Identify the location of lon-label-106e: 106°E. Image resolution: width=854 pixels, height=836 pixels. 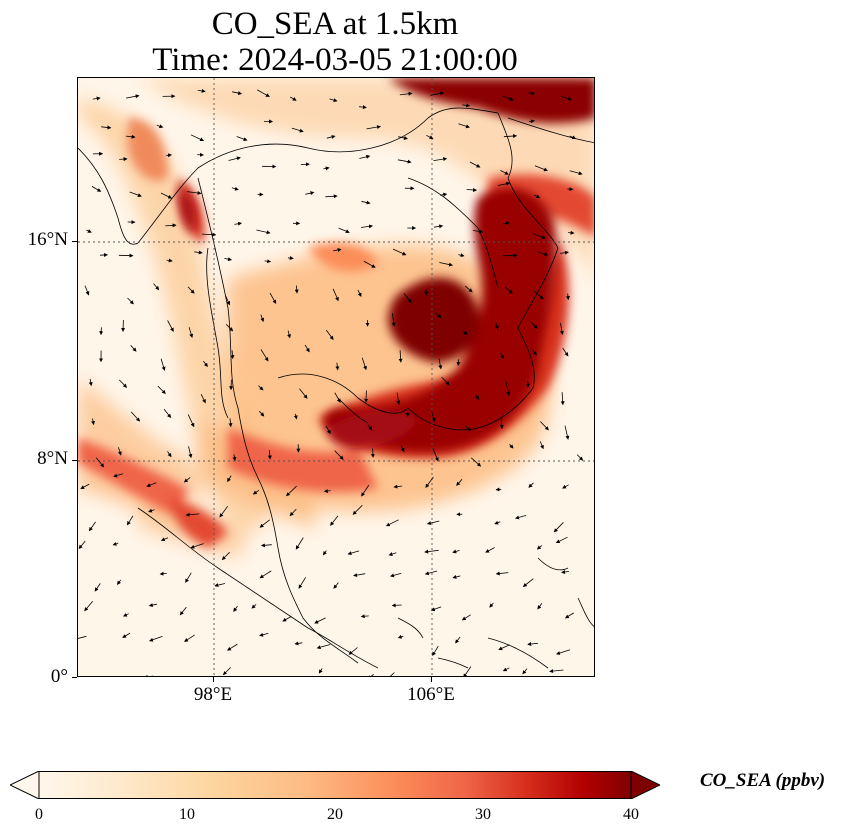
(431, 694).